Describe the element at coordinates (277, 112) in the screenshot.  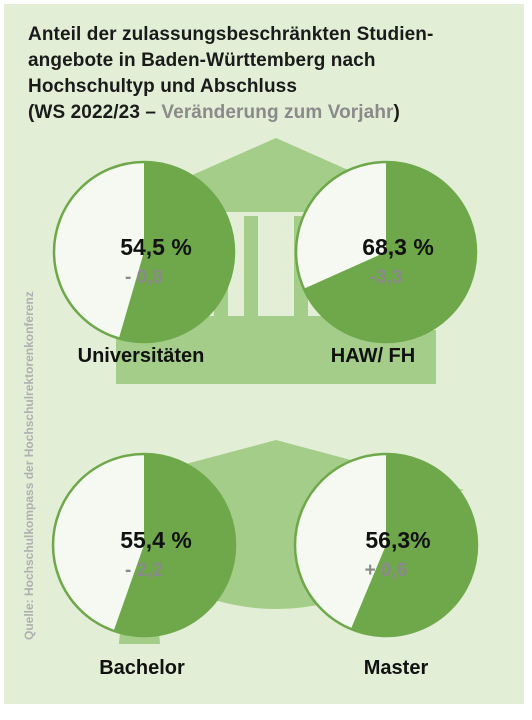
I see `subtitle-change-note: Veränderung zum Vorjahr` at that location.